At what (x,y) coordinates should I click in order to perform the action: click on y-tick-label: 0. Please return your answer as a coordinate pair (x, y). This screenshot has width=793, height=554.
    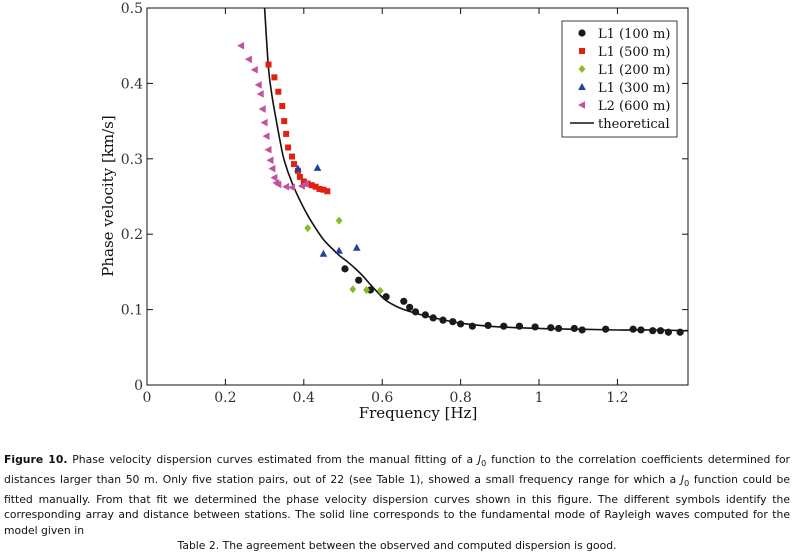
    Looking at the image, I should click on (138, 386).